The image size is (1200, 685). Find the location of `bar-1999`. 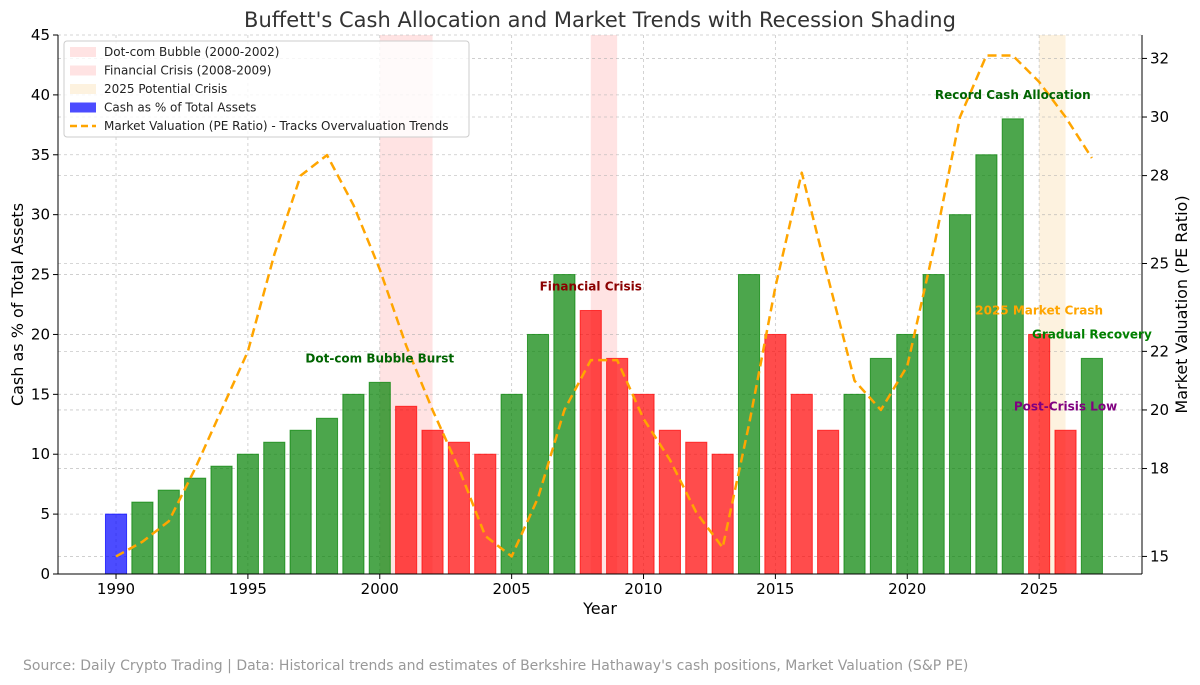

bar-1999 is located at coordinates (353, 484).